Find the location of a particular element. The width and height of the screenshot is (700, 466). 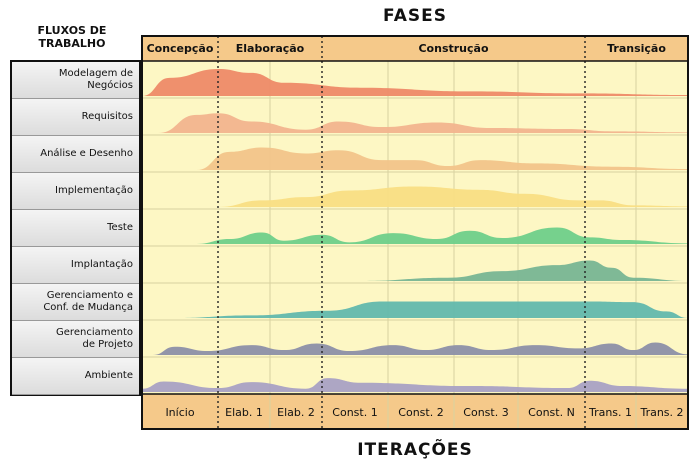

iterations-title: ITERAÇÕES is located at coordinates (415, 450).